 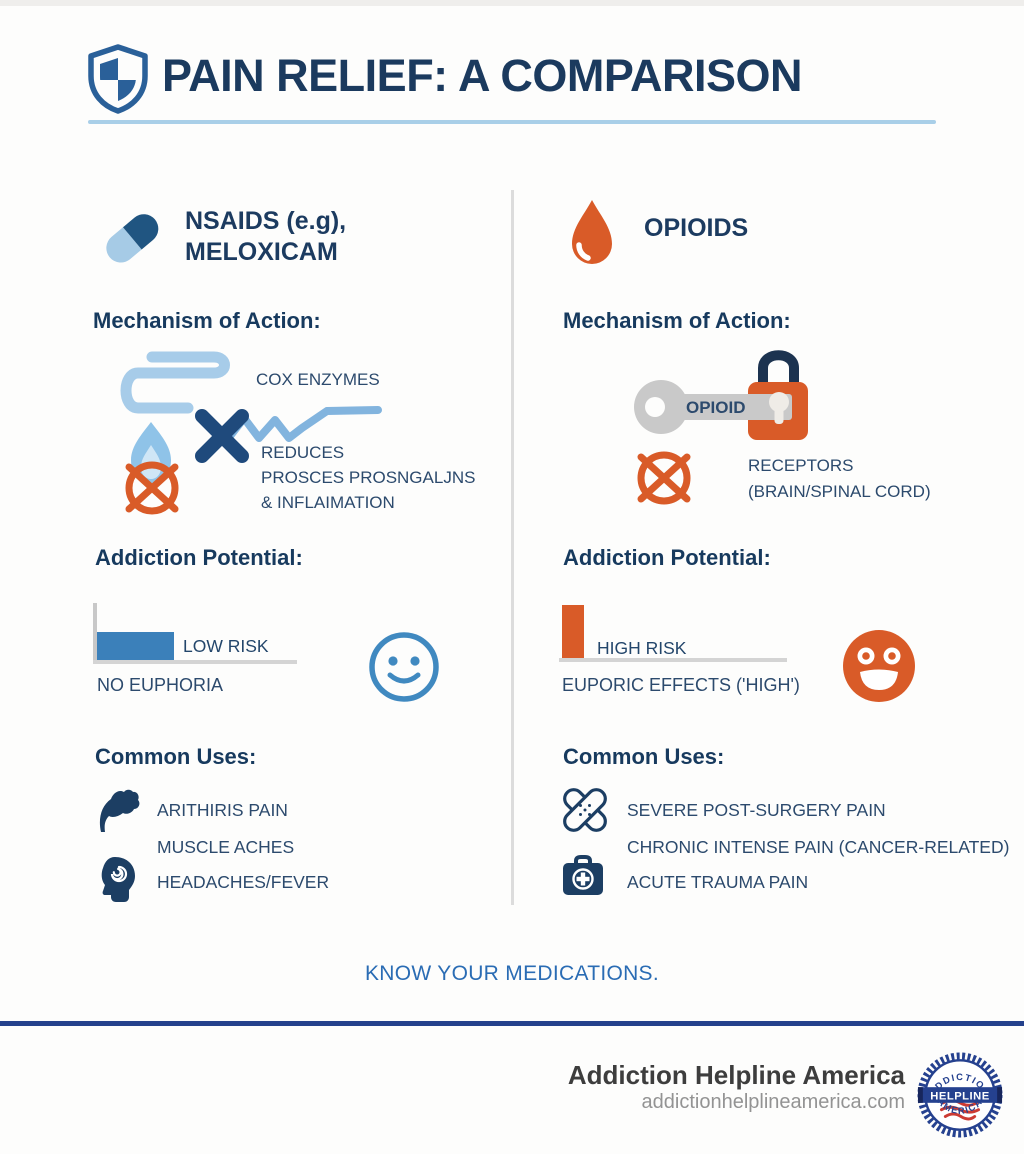 What do you see at coordinates (681, 685) in the screenshot?
I see `euphoric-effects-note: EUPORIC EFFECTS ('HIGH')` at bounding box center [681, 685].